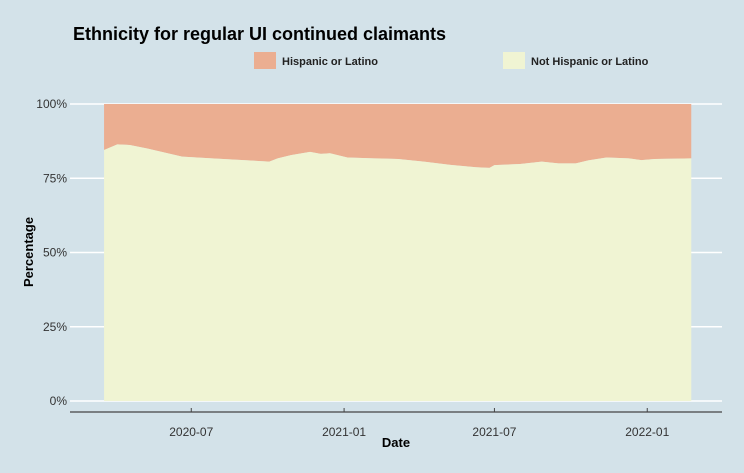 The image size is (744, 473). I want to click on x-tick-label: 2022-01, so click(647, 432).